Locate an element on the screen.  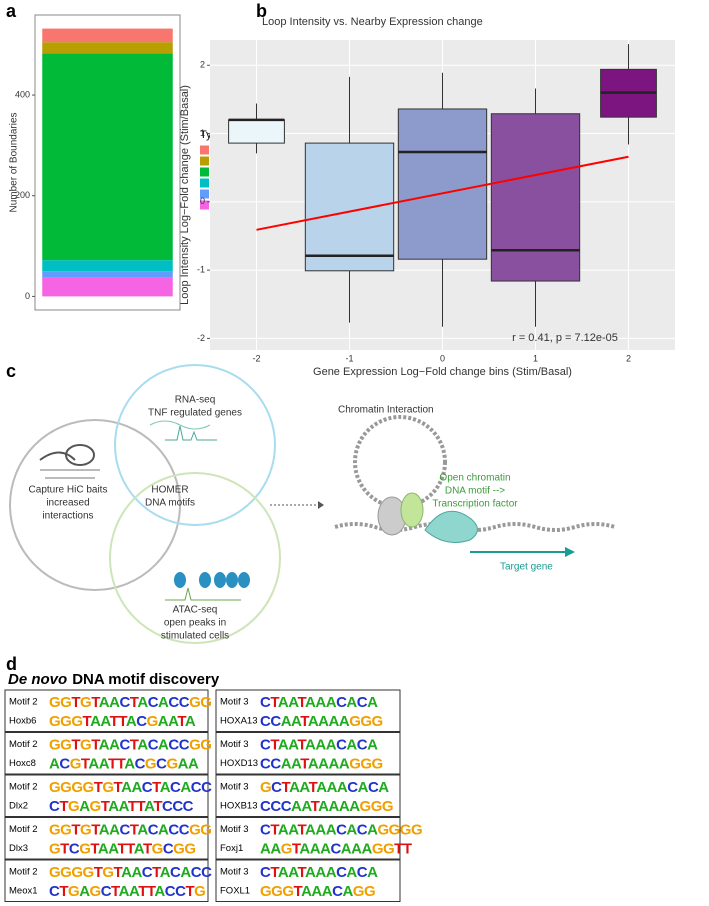
motif-name: Hoxc8 is located at coordinates (22, 763).